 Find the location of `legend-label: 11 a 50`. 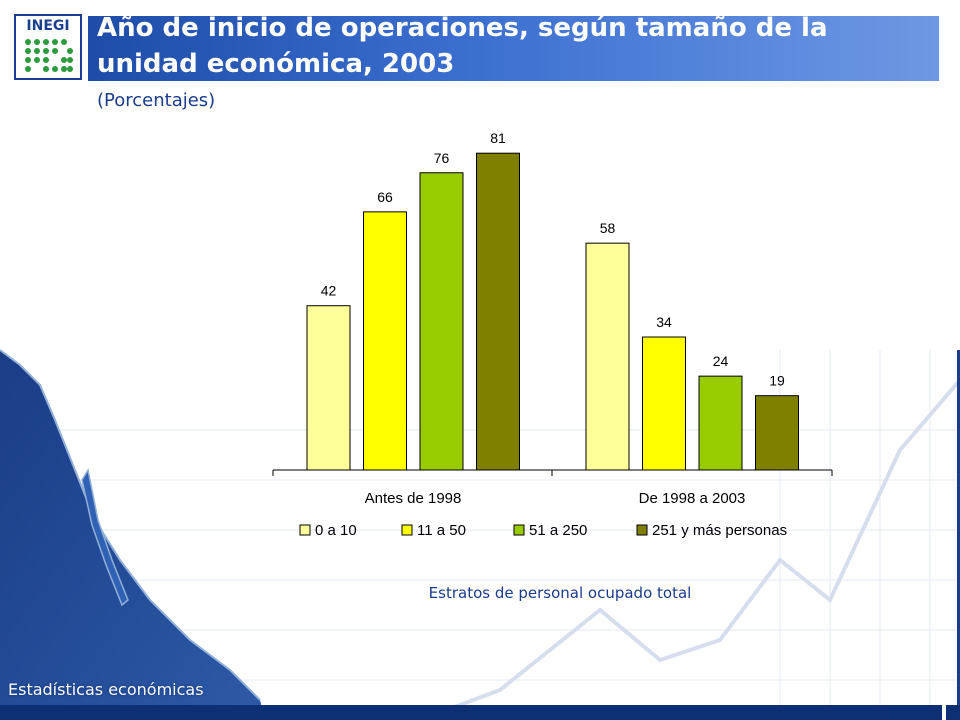

legend-label: 11 a 50 is located at coordinates (441, 530).